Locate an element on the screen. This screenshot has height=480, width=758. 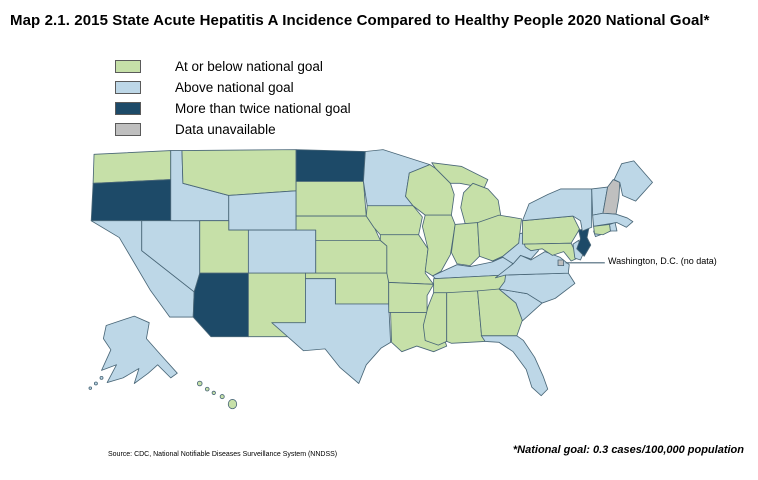
state-nj is located at coordinates (584, 242).